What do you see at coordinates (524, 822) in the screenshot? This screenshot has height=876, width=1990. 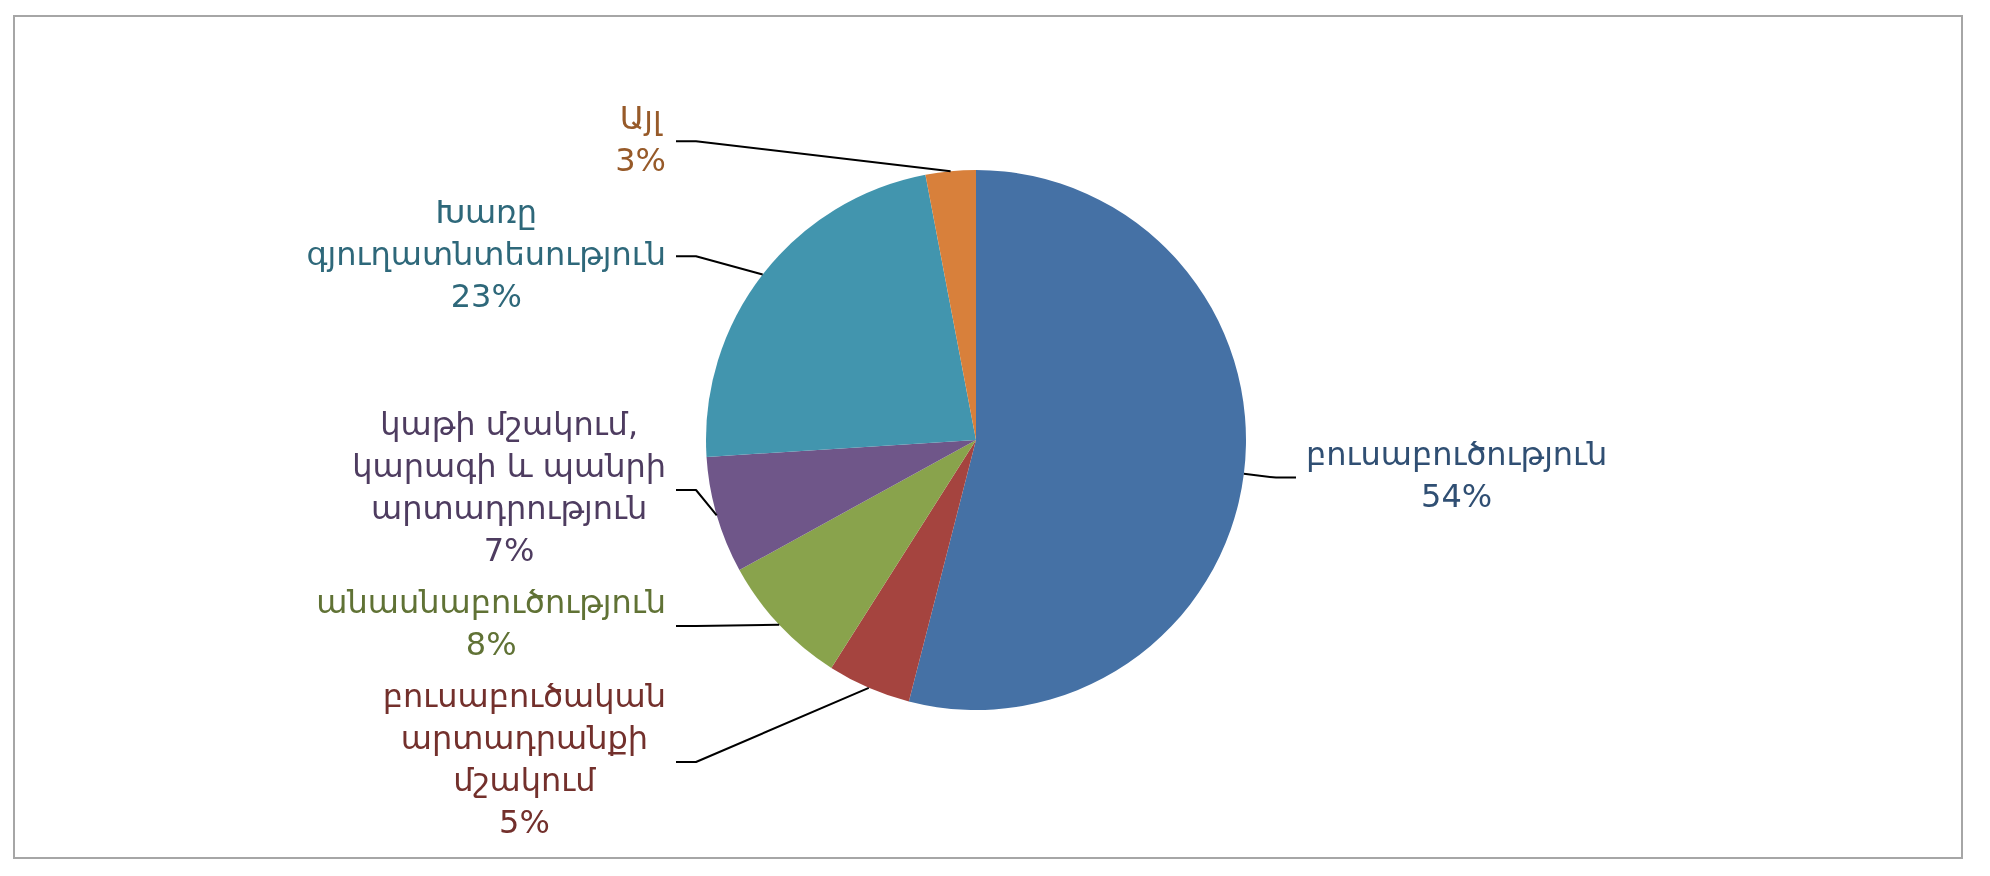 I see `data-label: 5%` at bounding box center [524, 822].